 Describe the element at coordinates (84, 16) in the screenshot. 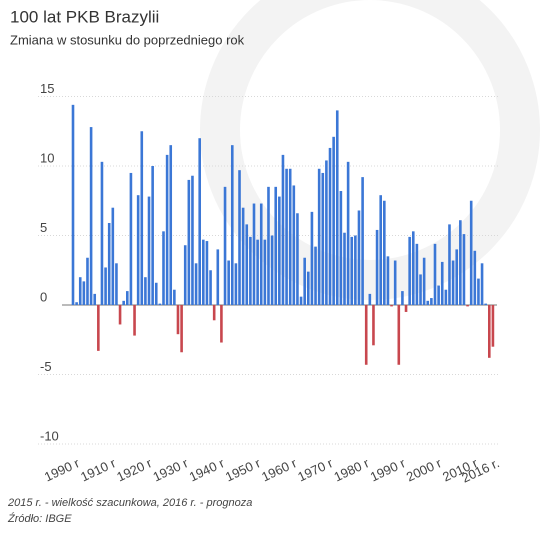

I see `chart-title: 100 lat PKB Brazylii` at that location.